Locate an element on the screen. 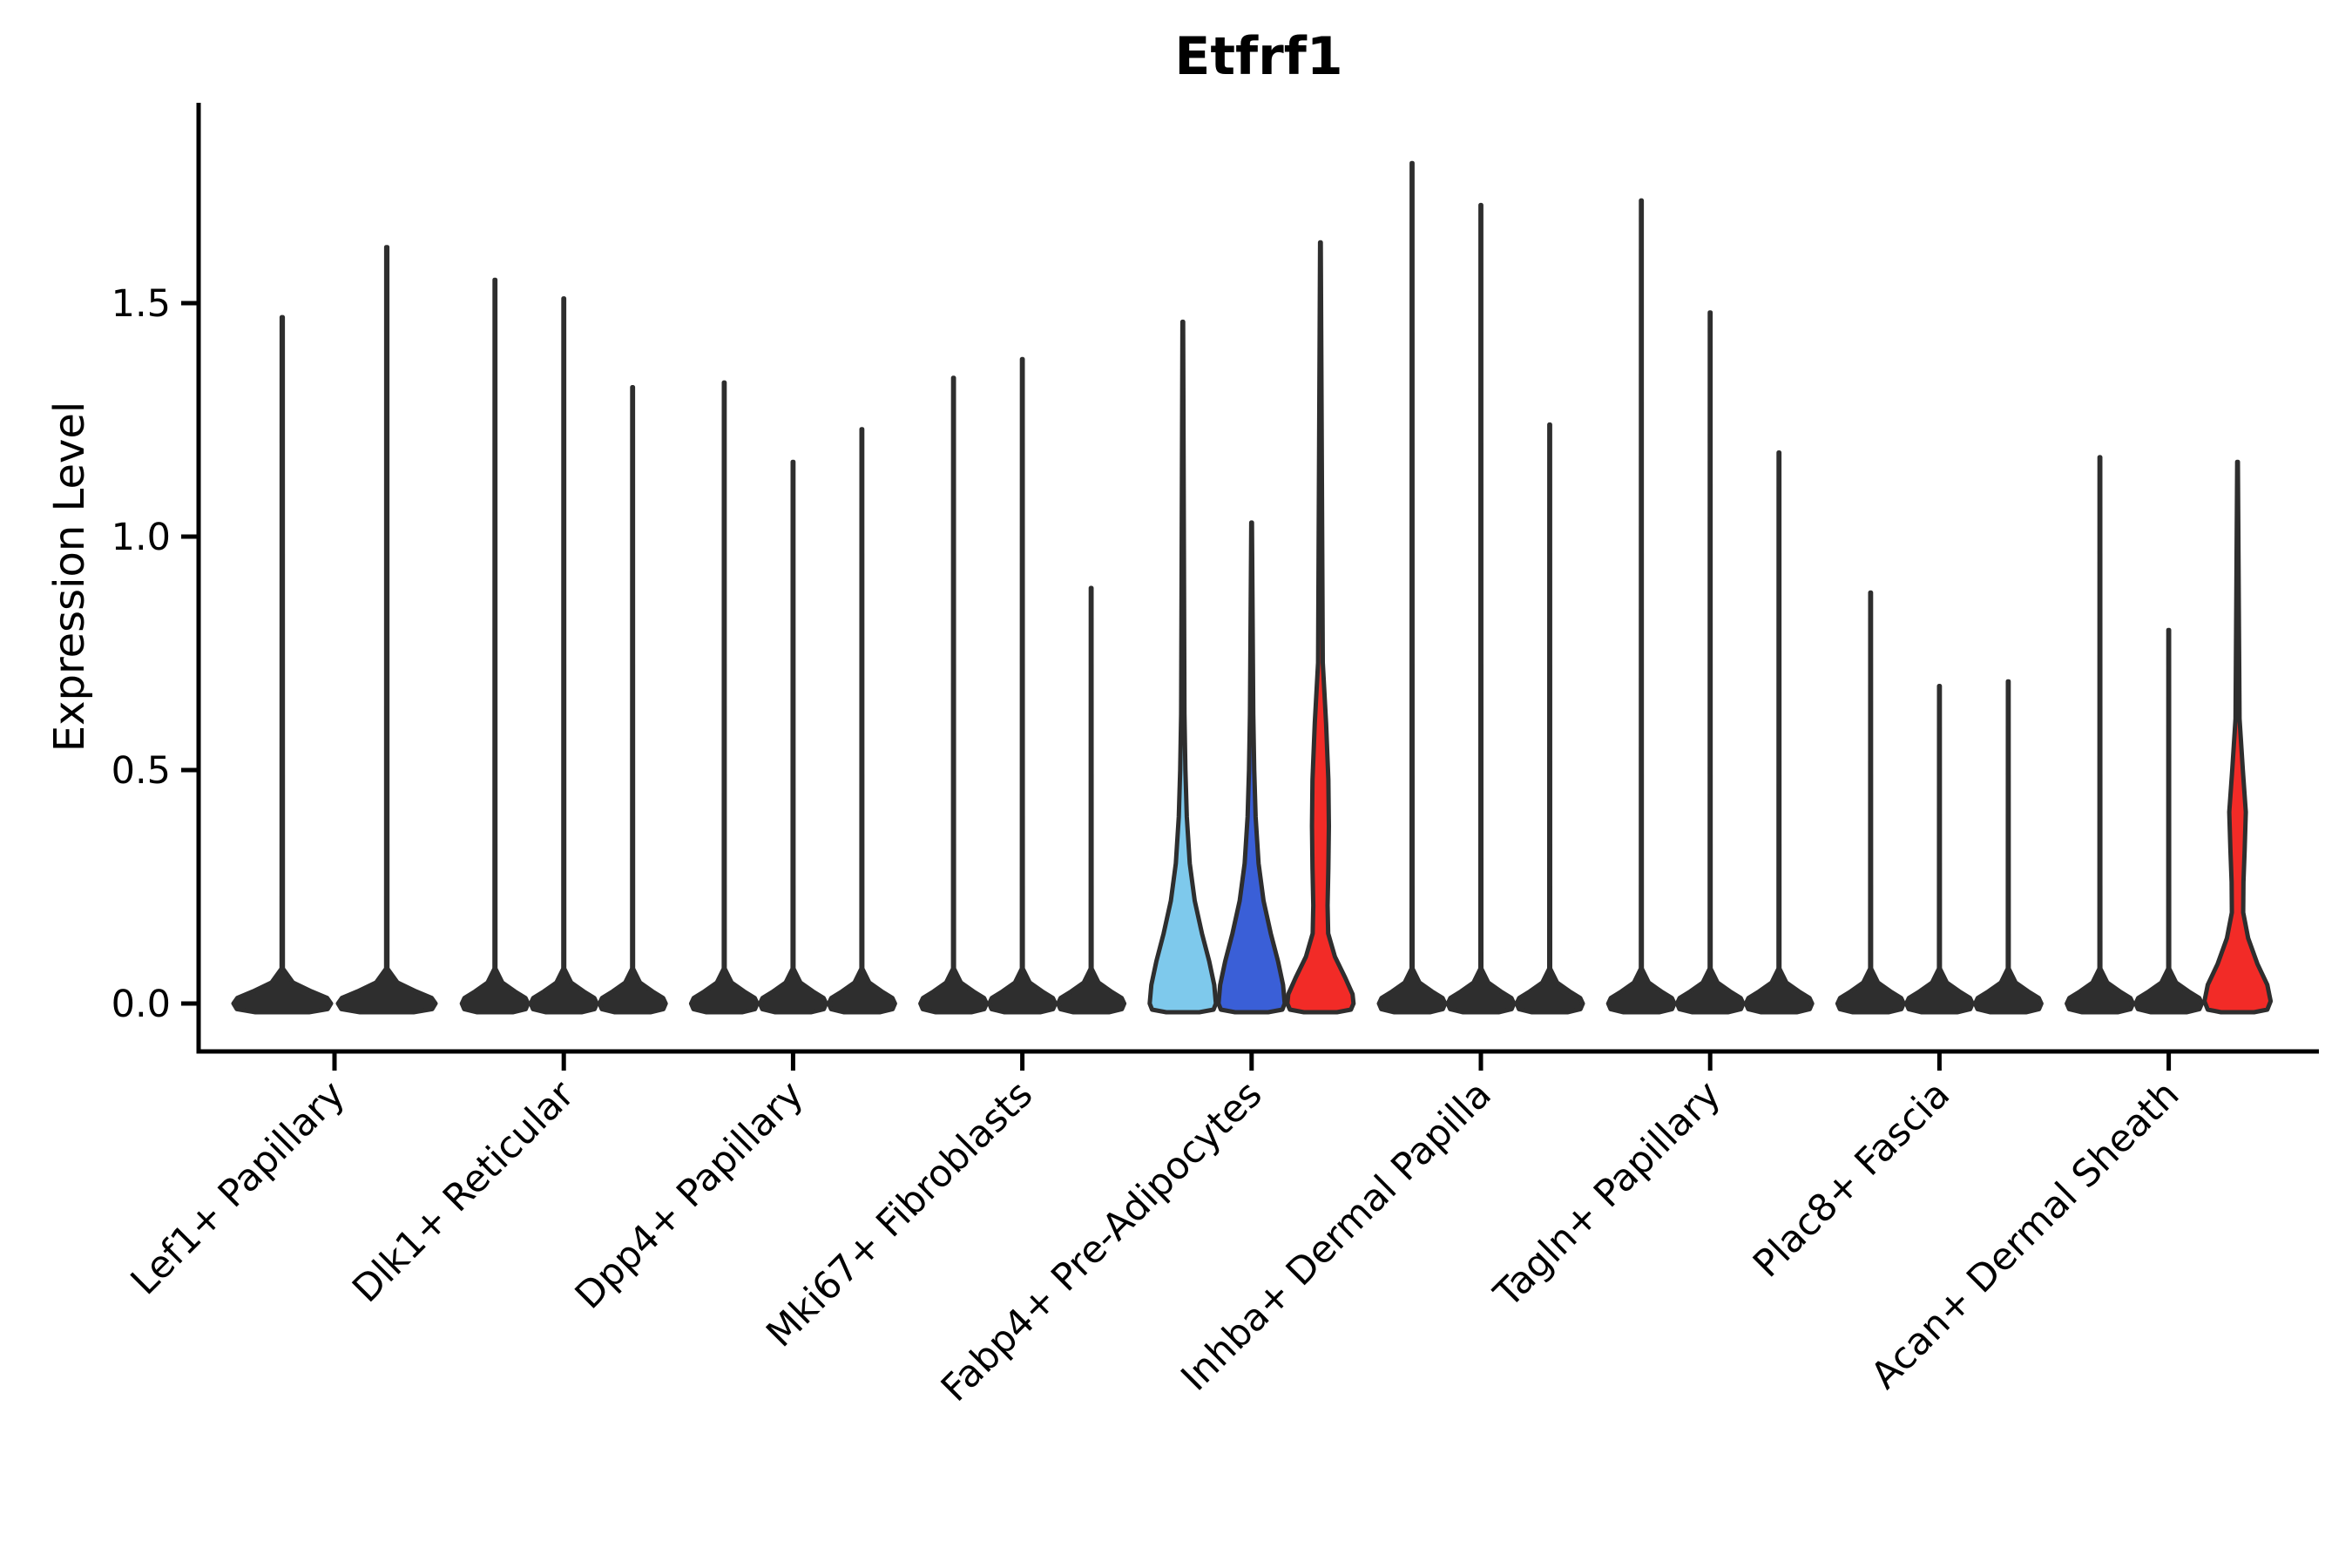 The width and height of the screenshot is (2352, 1568). y-axis-label: Expression Level is located at coordinates (69, 577).